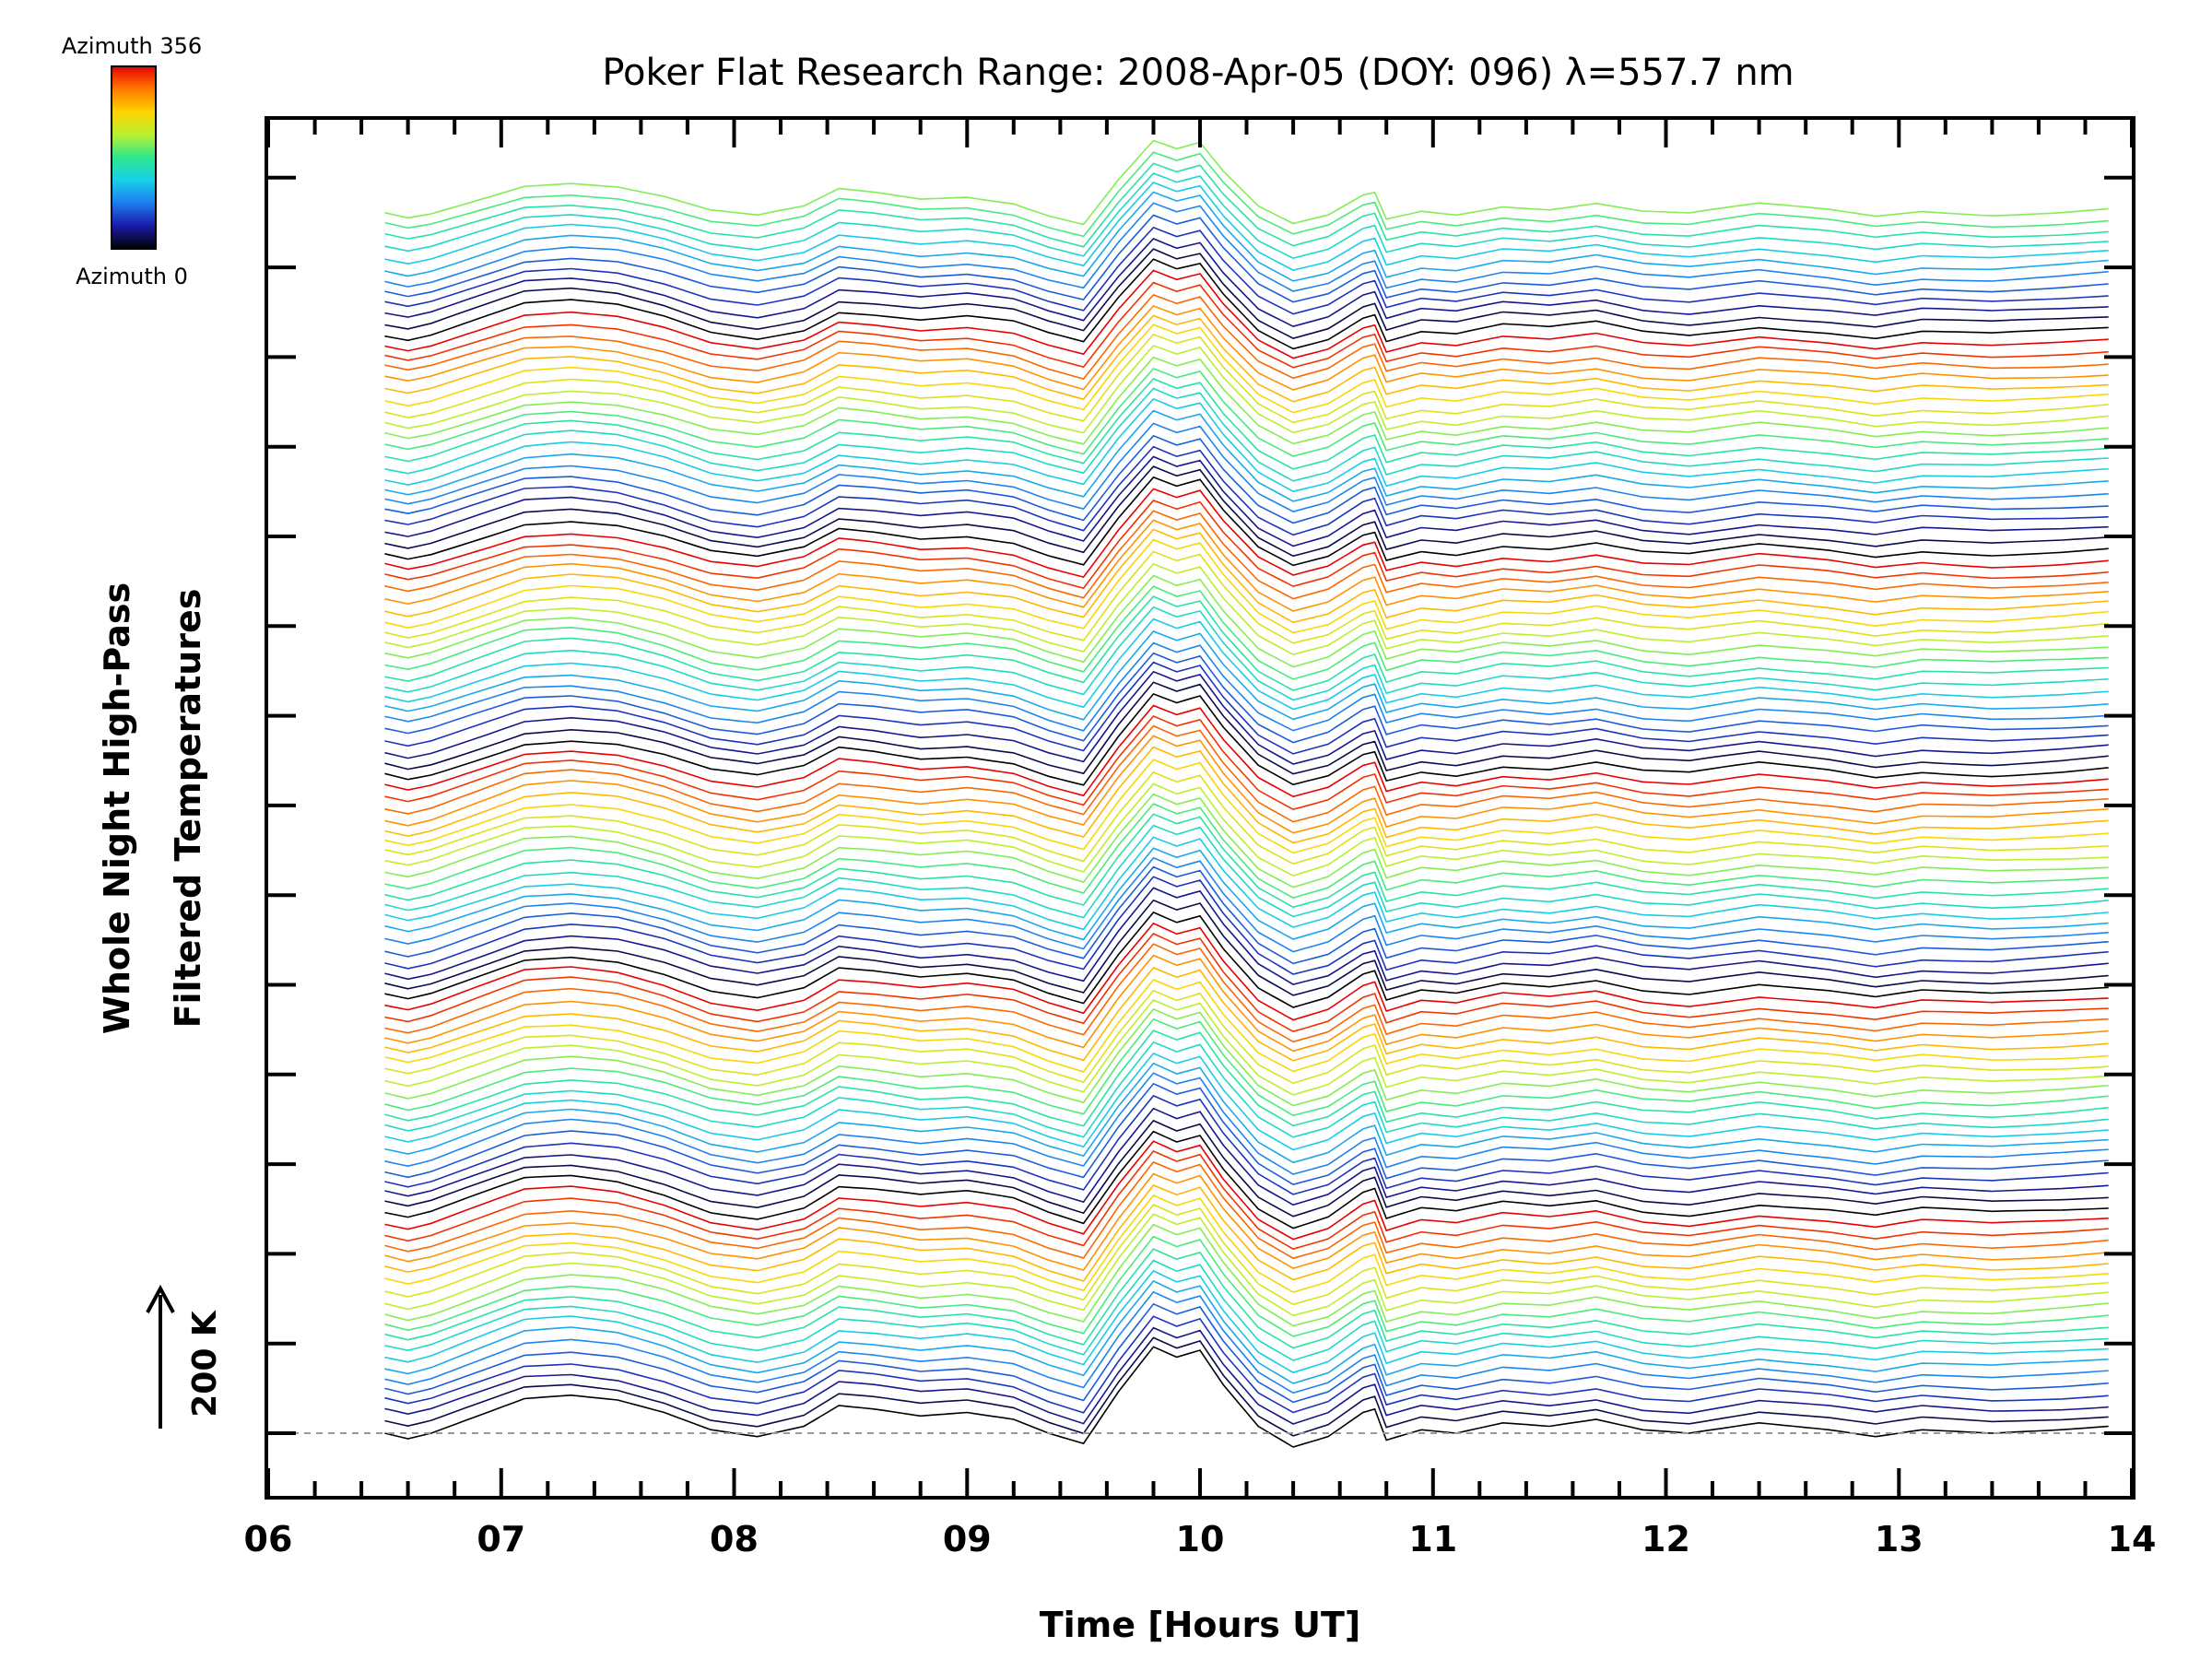 The height and width of the screenshot is (1659, 2212). Describe the element at coordinates (1432, 1539) in the screenshot. I see `x-tick-label: 11` at that location.